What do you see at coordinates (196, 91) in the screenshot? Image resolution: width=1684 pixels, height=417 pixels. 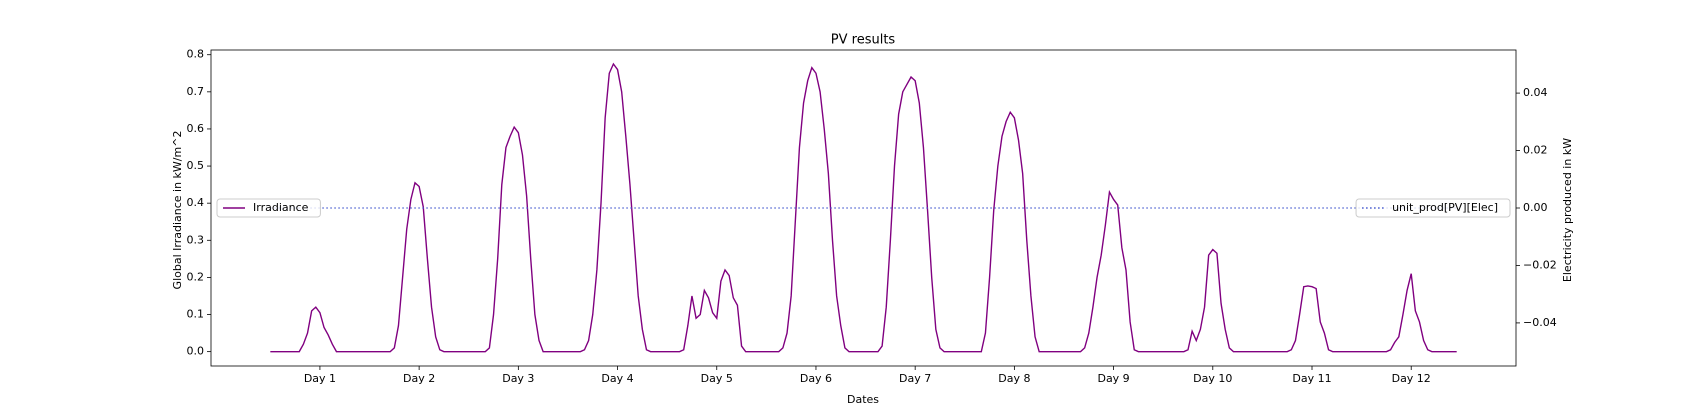 I see `y-tick-label: 0.7` at bounding box center [196, 91].